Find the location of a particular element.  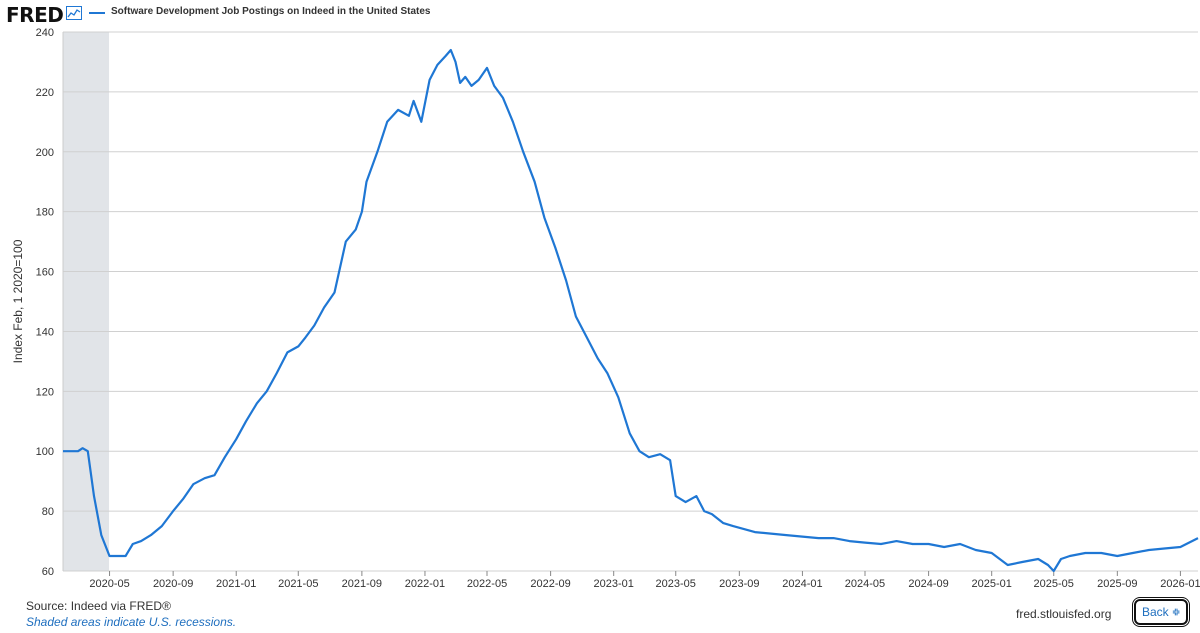

recession-band is located at coordinates (86, 301).